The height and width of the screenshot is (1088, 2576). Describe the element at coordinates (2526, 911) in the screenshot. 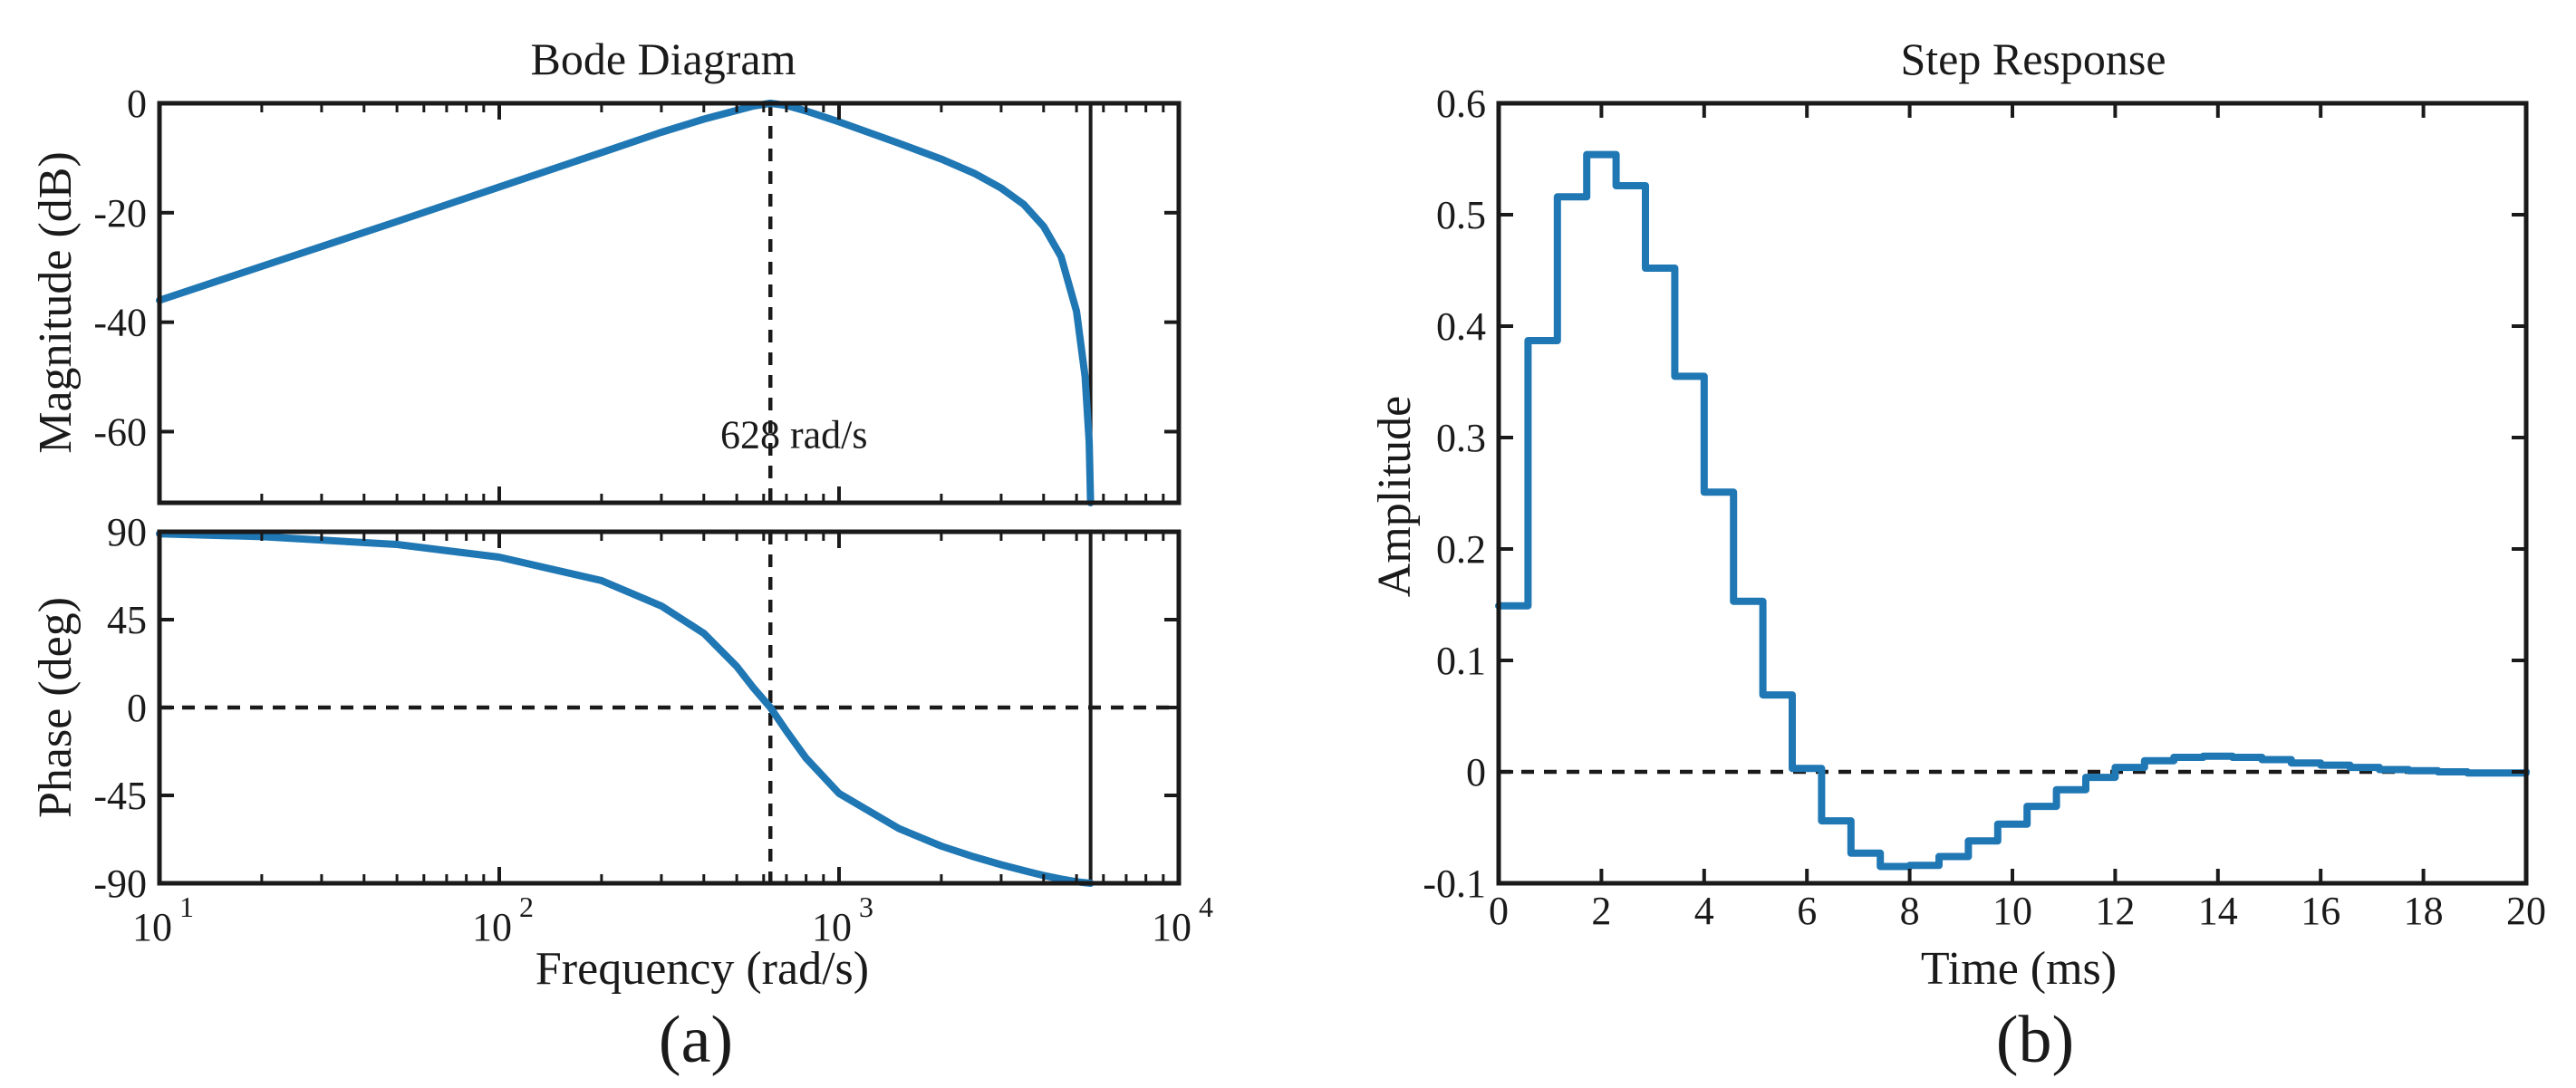

I see `step-xtick-label: 20` at that location.